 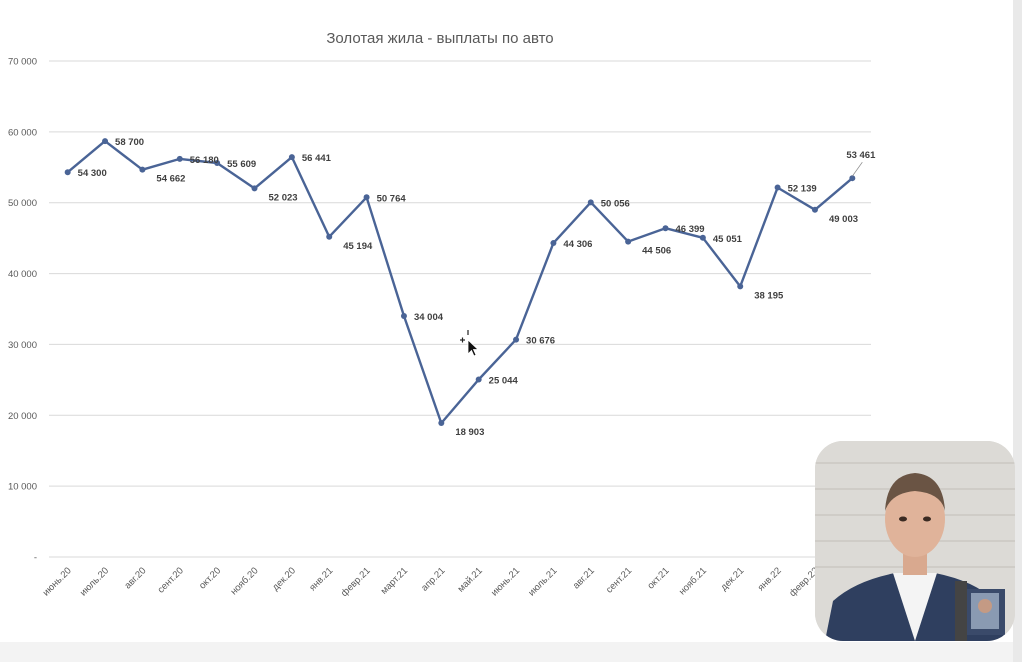 What do you see at coordinates (857, 169) in the screenshot?
I see `data-label-leader` at bounding box center [857, 169].